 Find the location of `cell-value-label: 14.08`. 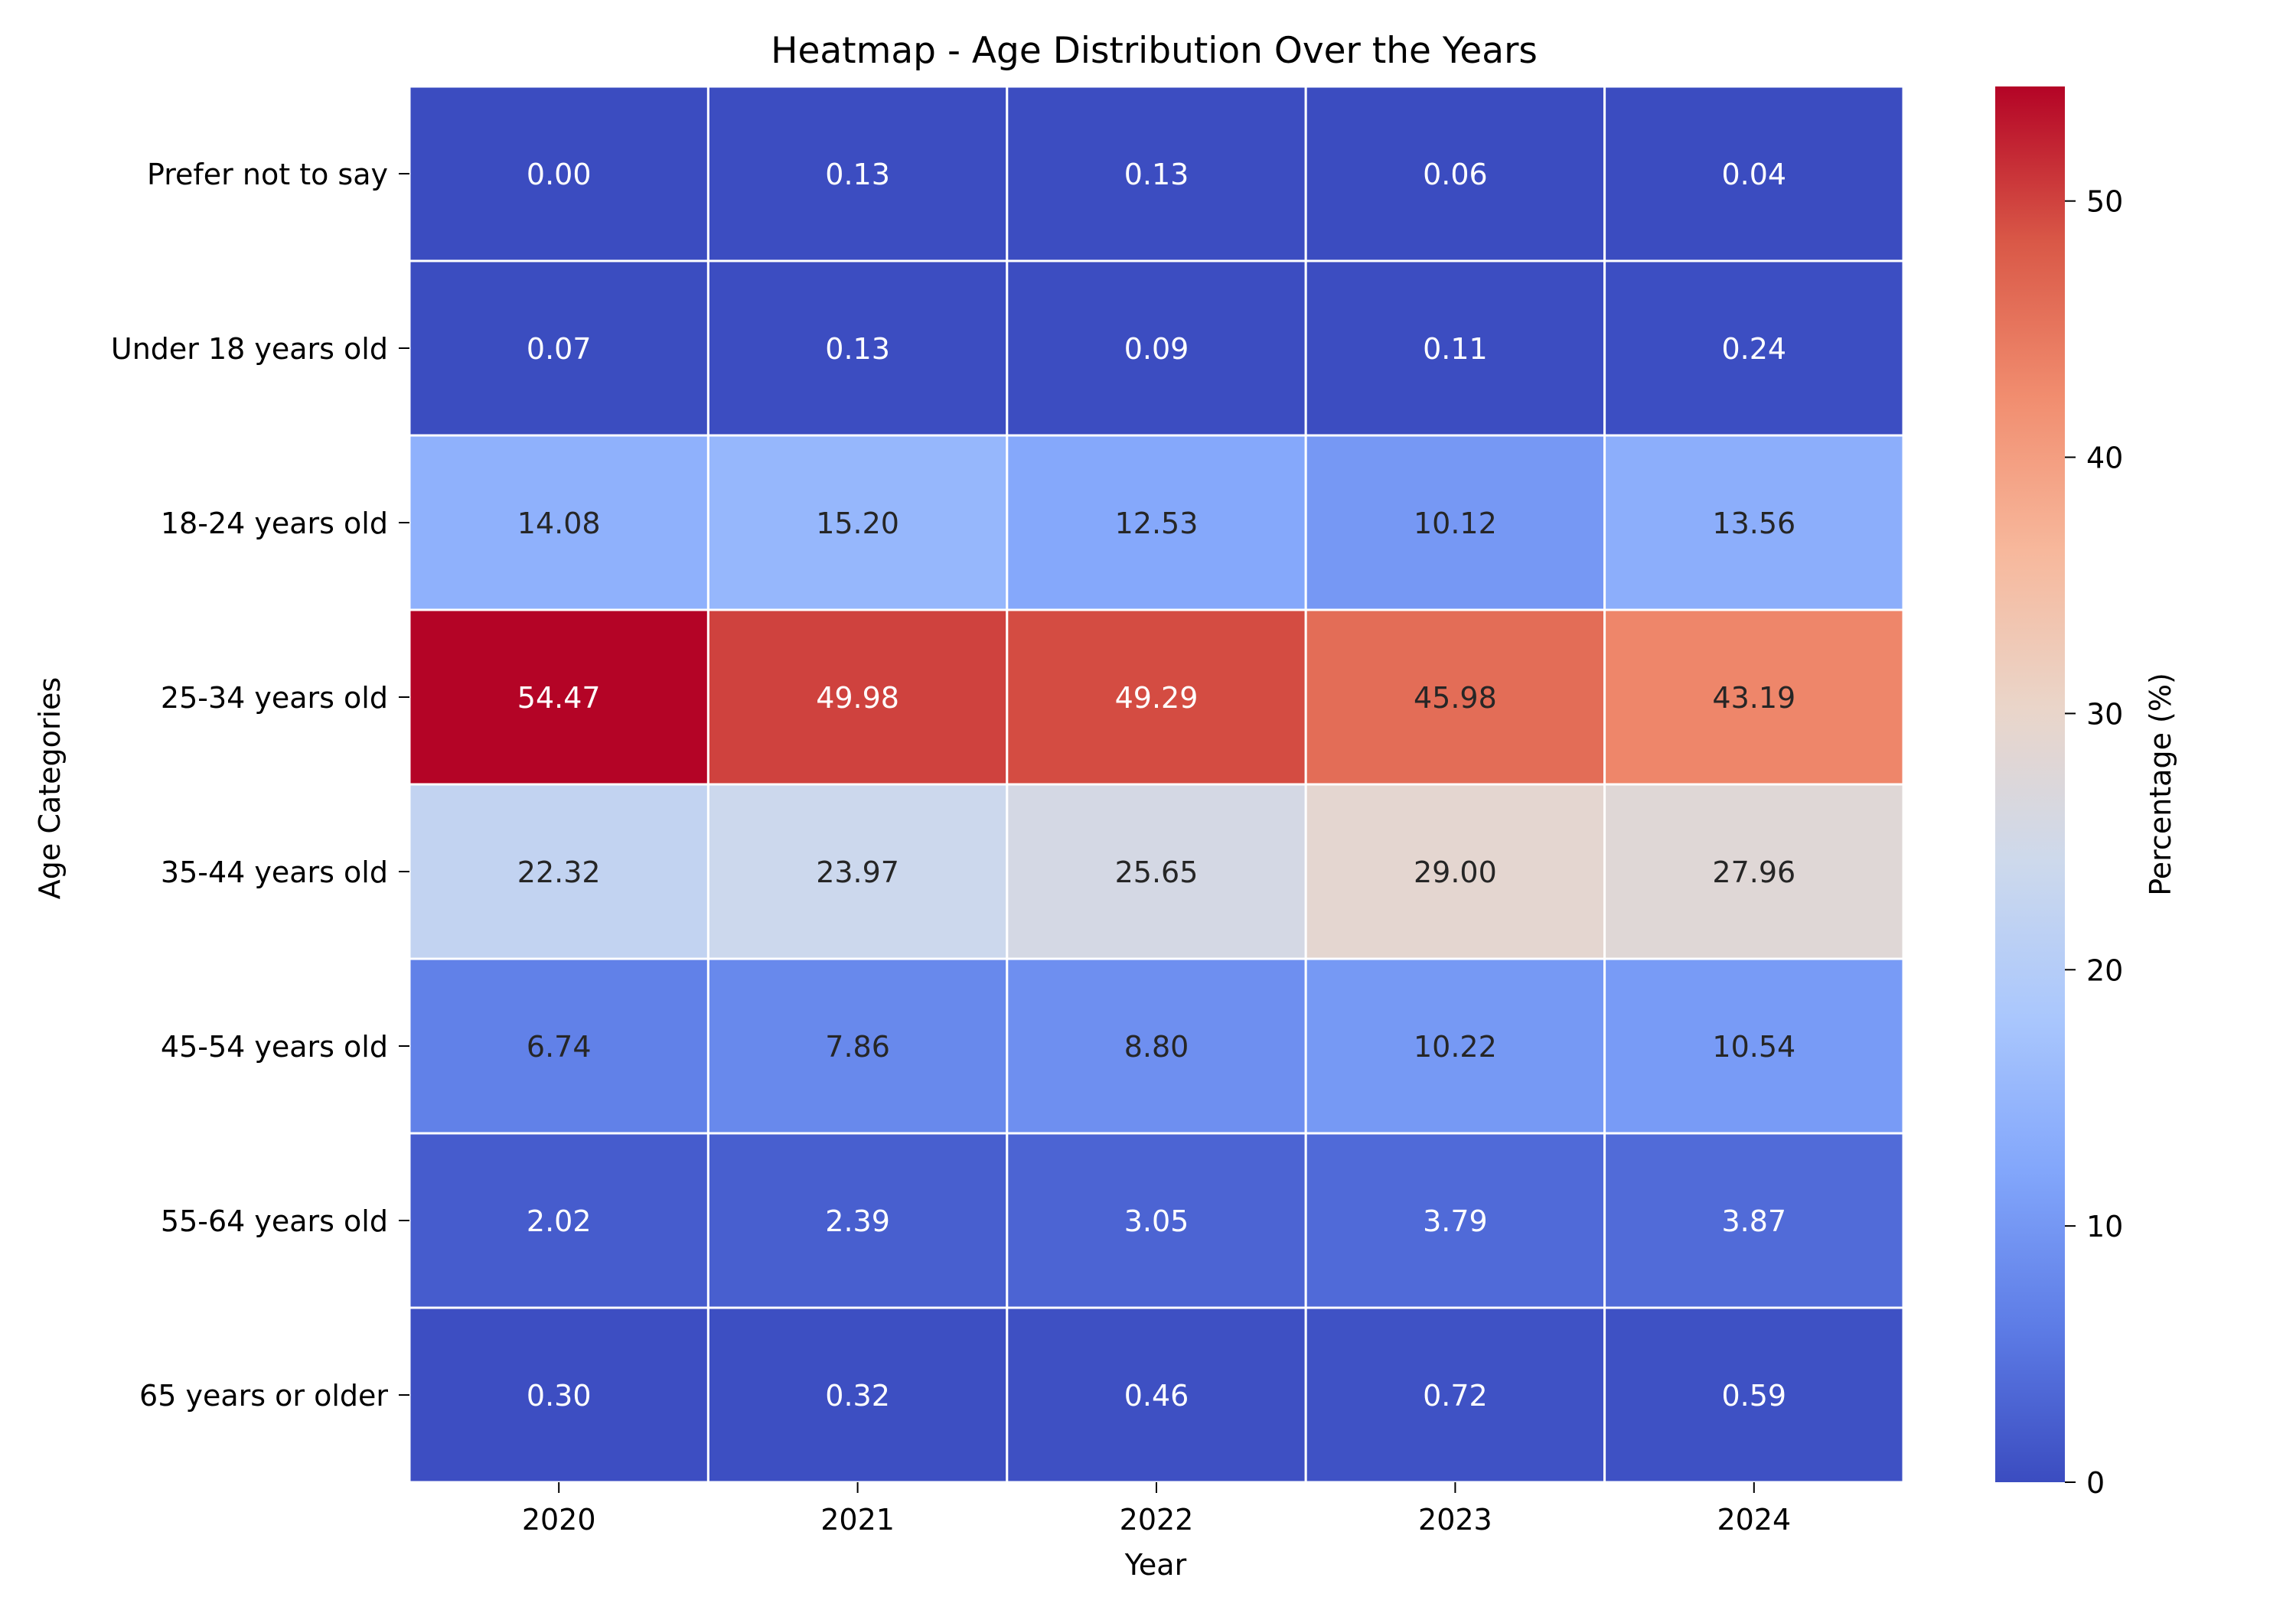

cell-value-label: 14.08 is located at coordinates (559, 524).